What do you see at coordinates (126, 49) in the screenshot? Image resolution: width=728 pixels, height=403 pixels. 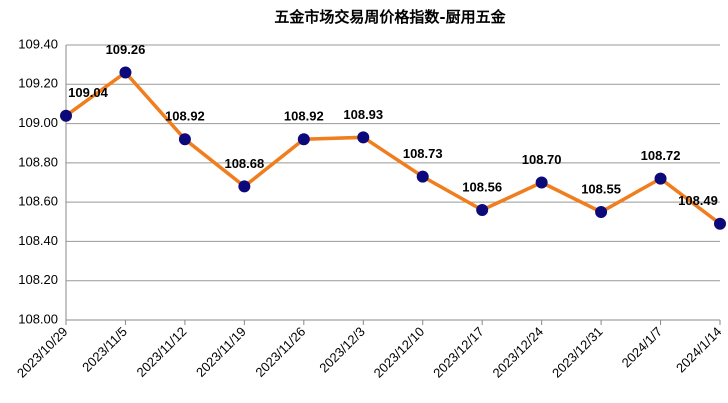 I see `data-label: 109.26` at bounding box center [126, 49].